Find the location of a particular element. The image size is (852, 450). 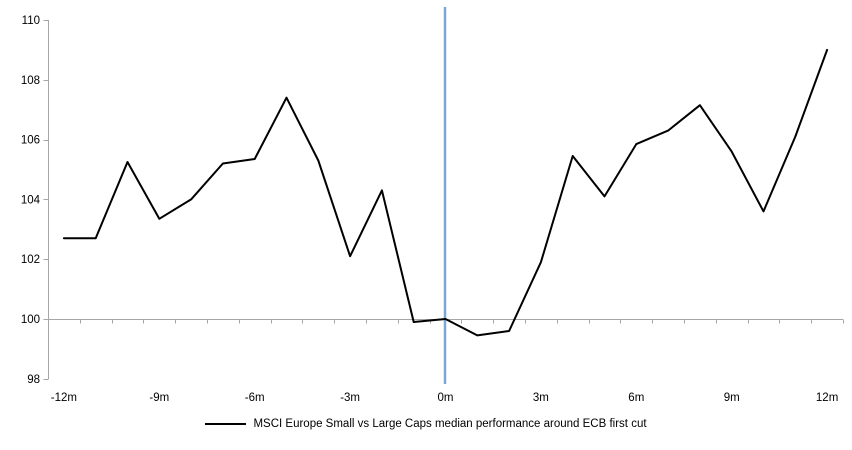

legend-line-sample is located at coordinates (226, 424).